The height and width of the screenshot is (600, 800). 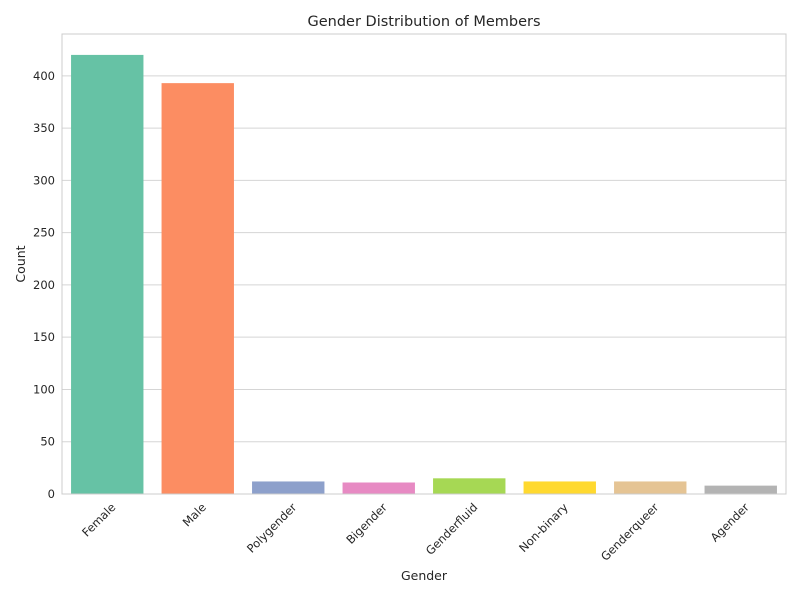 I want to click on bar-non-binary, so click(x=559, y=487).